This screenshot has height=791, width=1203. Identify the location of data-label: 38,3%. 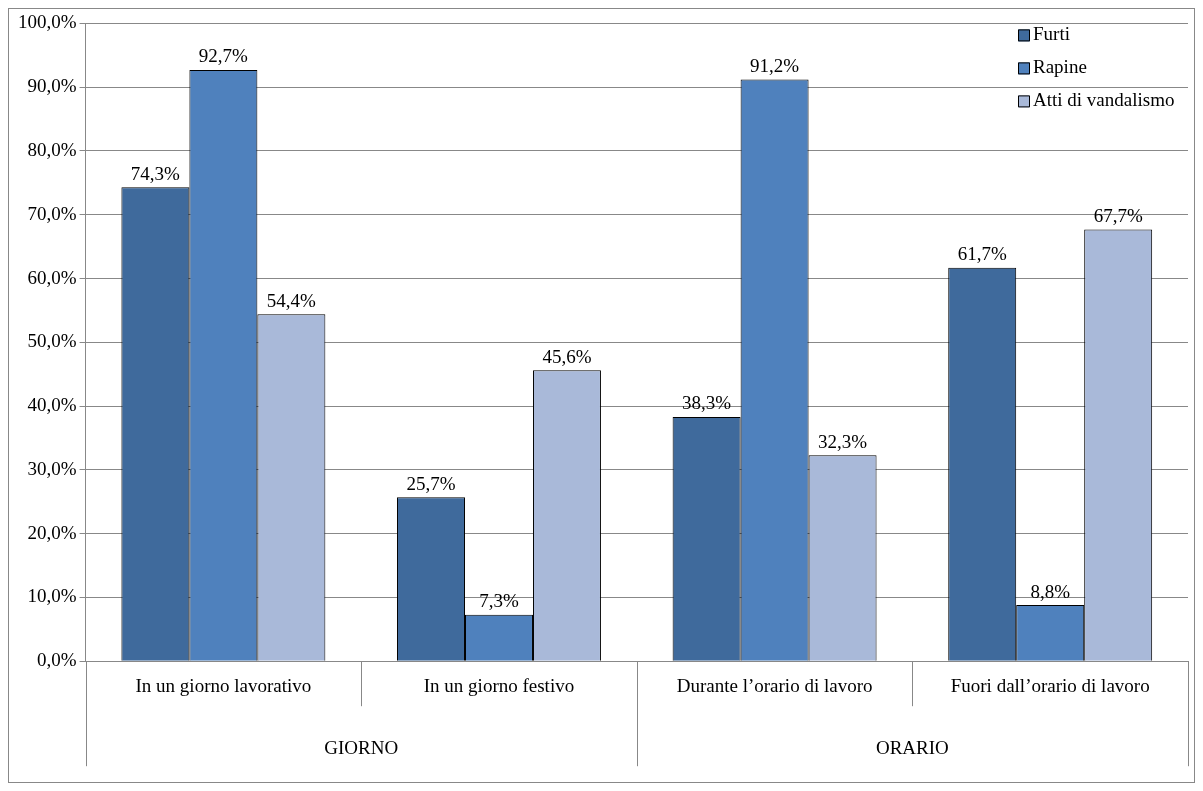
(707, 403).